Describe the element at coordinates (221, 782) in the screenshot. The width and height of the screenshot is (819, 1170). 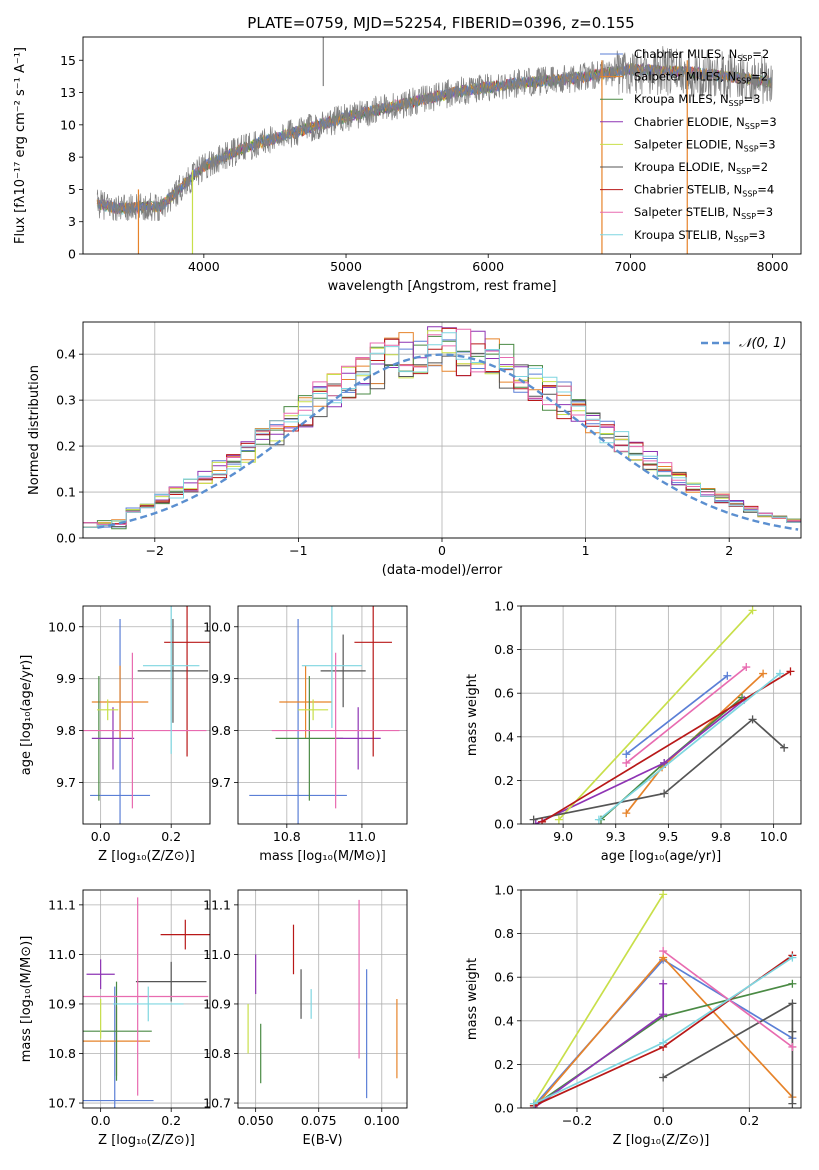
I see `y-tick-label: 9.7` at that location.